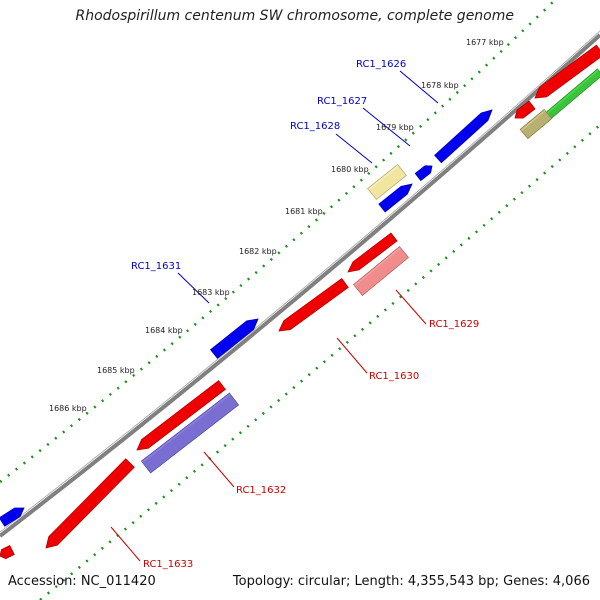 The height and width of the screenshot is (600, 600). I want to click on kbp-label-7: 1683 kbp, so click(211, 292).